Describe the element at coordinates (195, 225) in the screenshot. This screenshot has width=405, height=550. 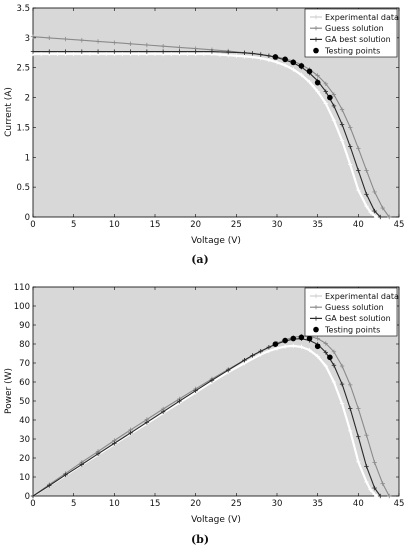
I see `x-tick-label: 20` at that location.